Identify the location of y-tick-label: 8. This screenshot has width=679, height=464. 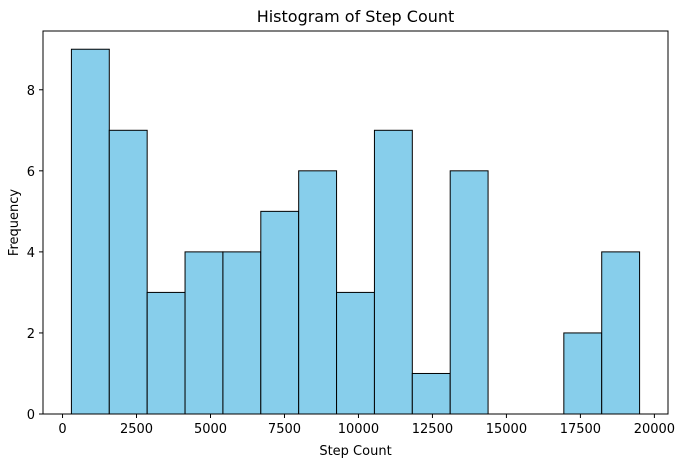
(31, 91).